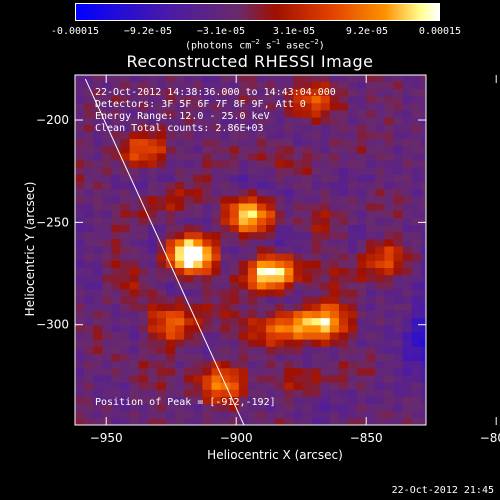  I want to click on x-tick-label: −900, so click(236, 438).